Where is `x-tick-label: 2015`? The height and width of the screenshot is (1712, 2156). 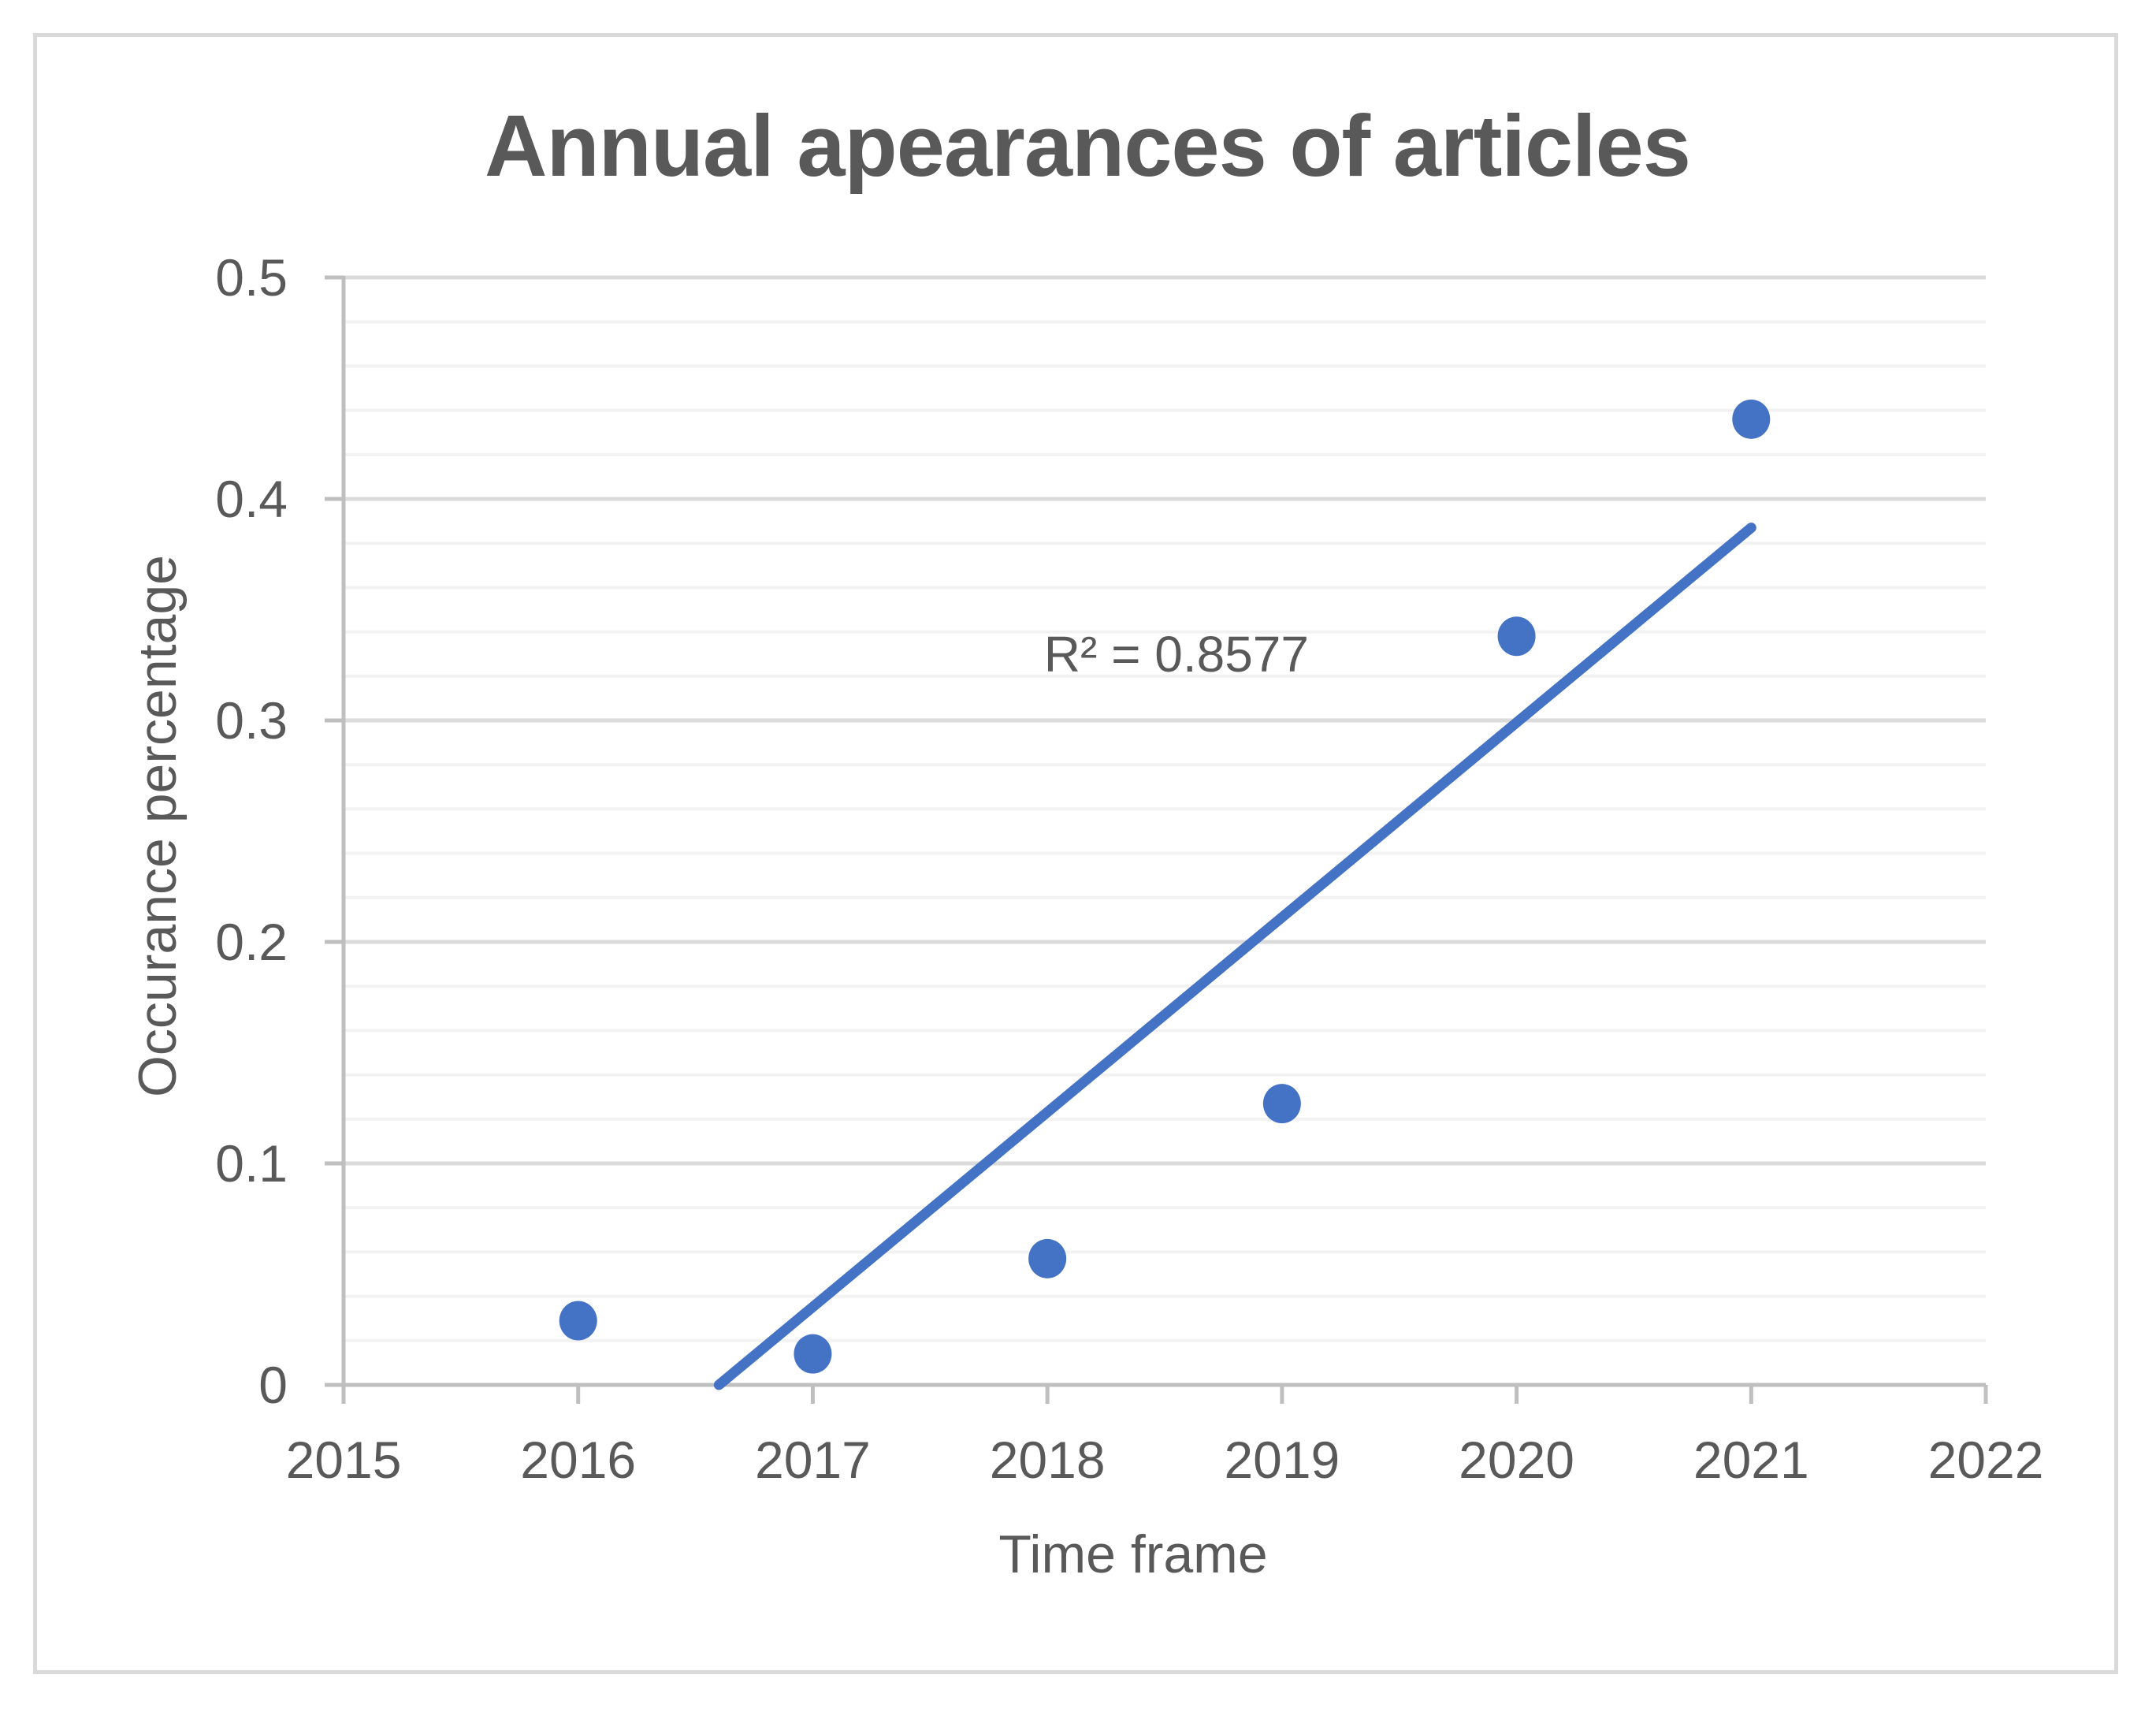 x-tick-label: 2015 is located at coordinates (344, 1460).